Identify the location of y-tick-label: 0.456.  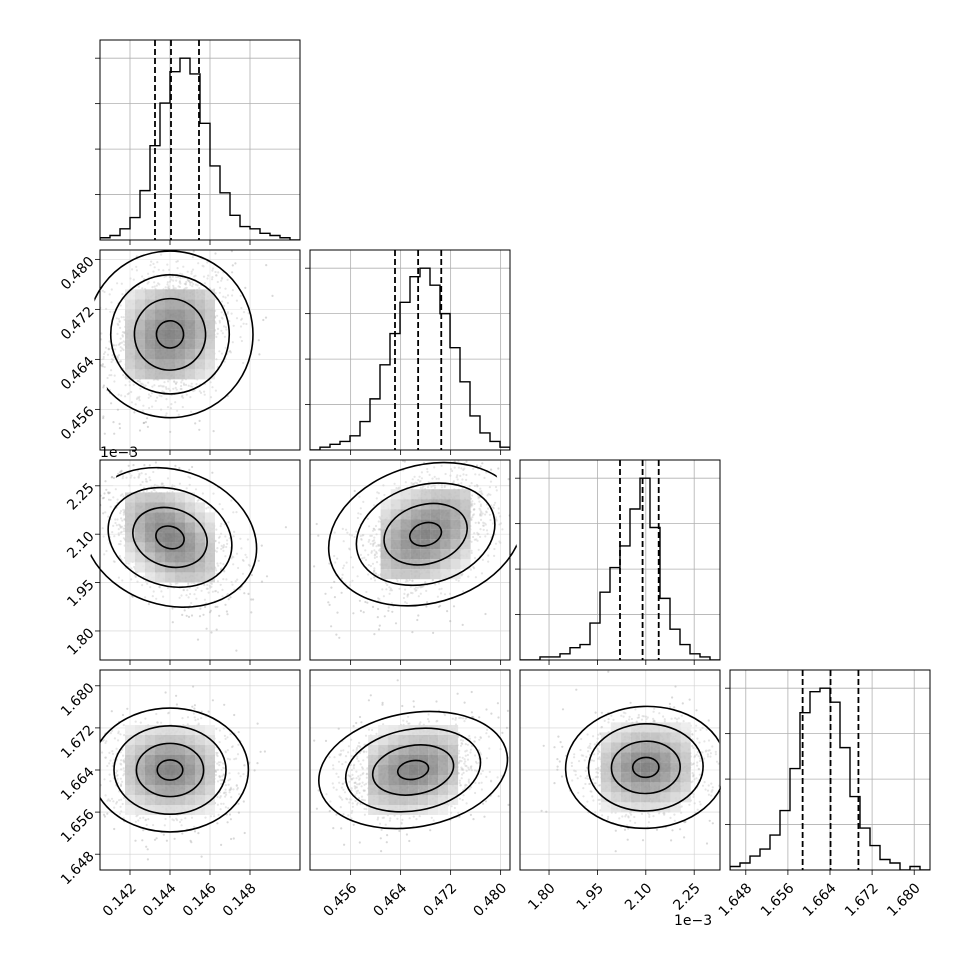
(78, 424).